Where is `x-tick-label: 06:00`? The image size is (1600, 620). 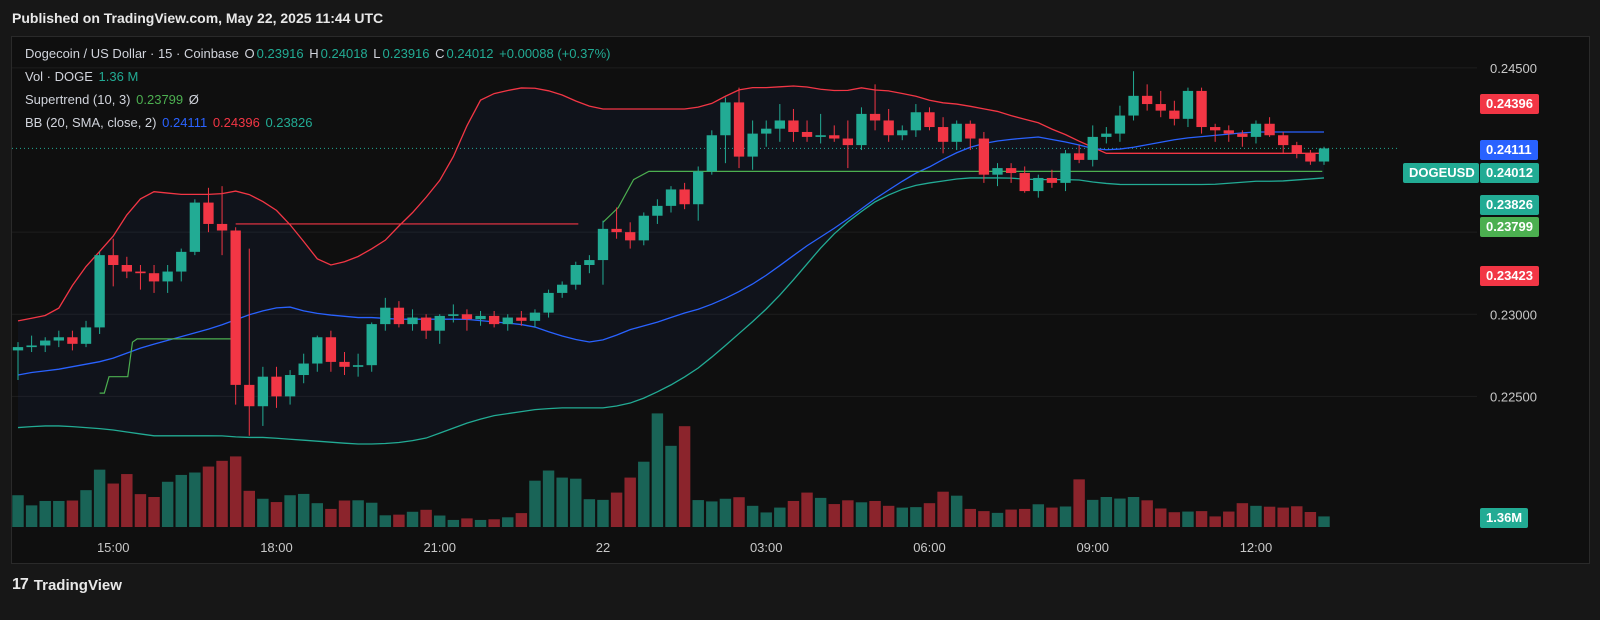
x-tick-label: 06:00 is located at coordinates (929, 547).